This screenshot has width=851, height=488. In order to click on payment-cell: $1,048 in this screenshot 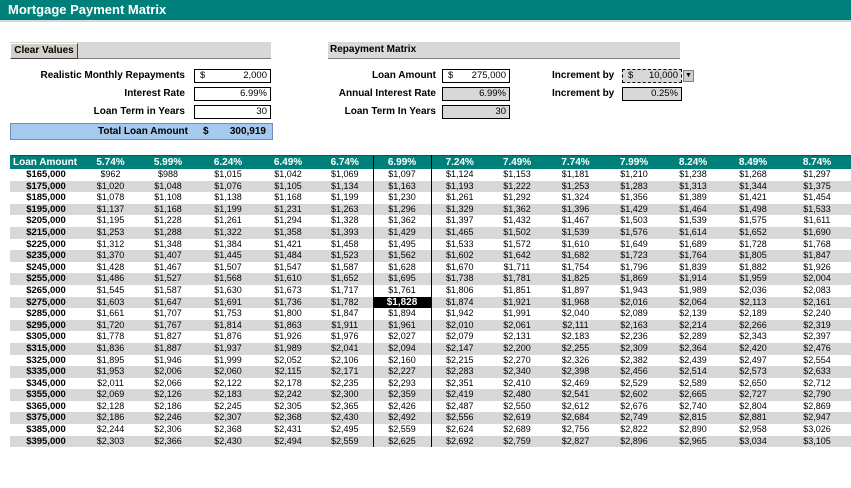, I will do `click(168, 186)`.